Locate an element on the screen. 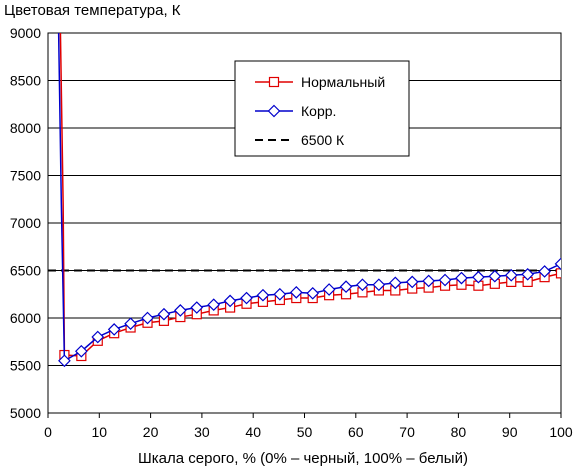 The image size is (573, 467). x-tick-label-50: 50 is located at coordinates (305, 432).